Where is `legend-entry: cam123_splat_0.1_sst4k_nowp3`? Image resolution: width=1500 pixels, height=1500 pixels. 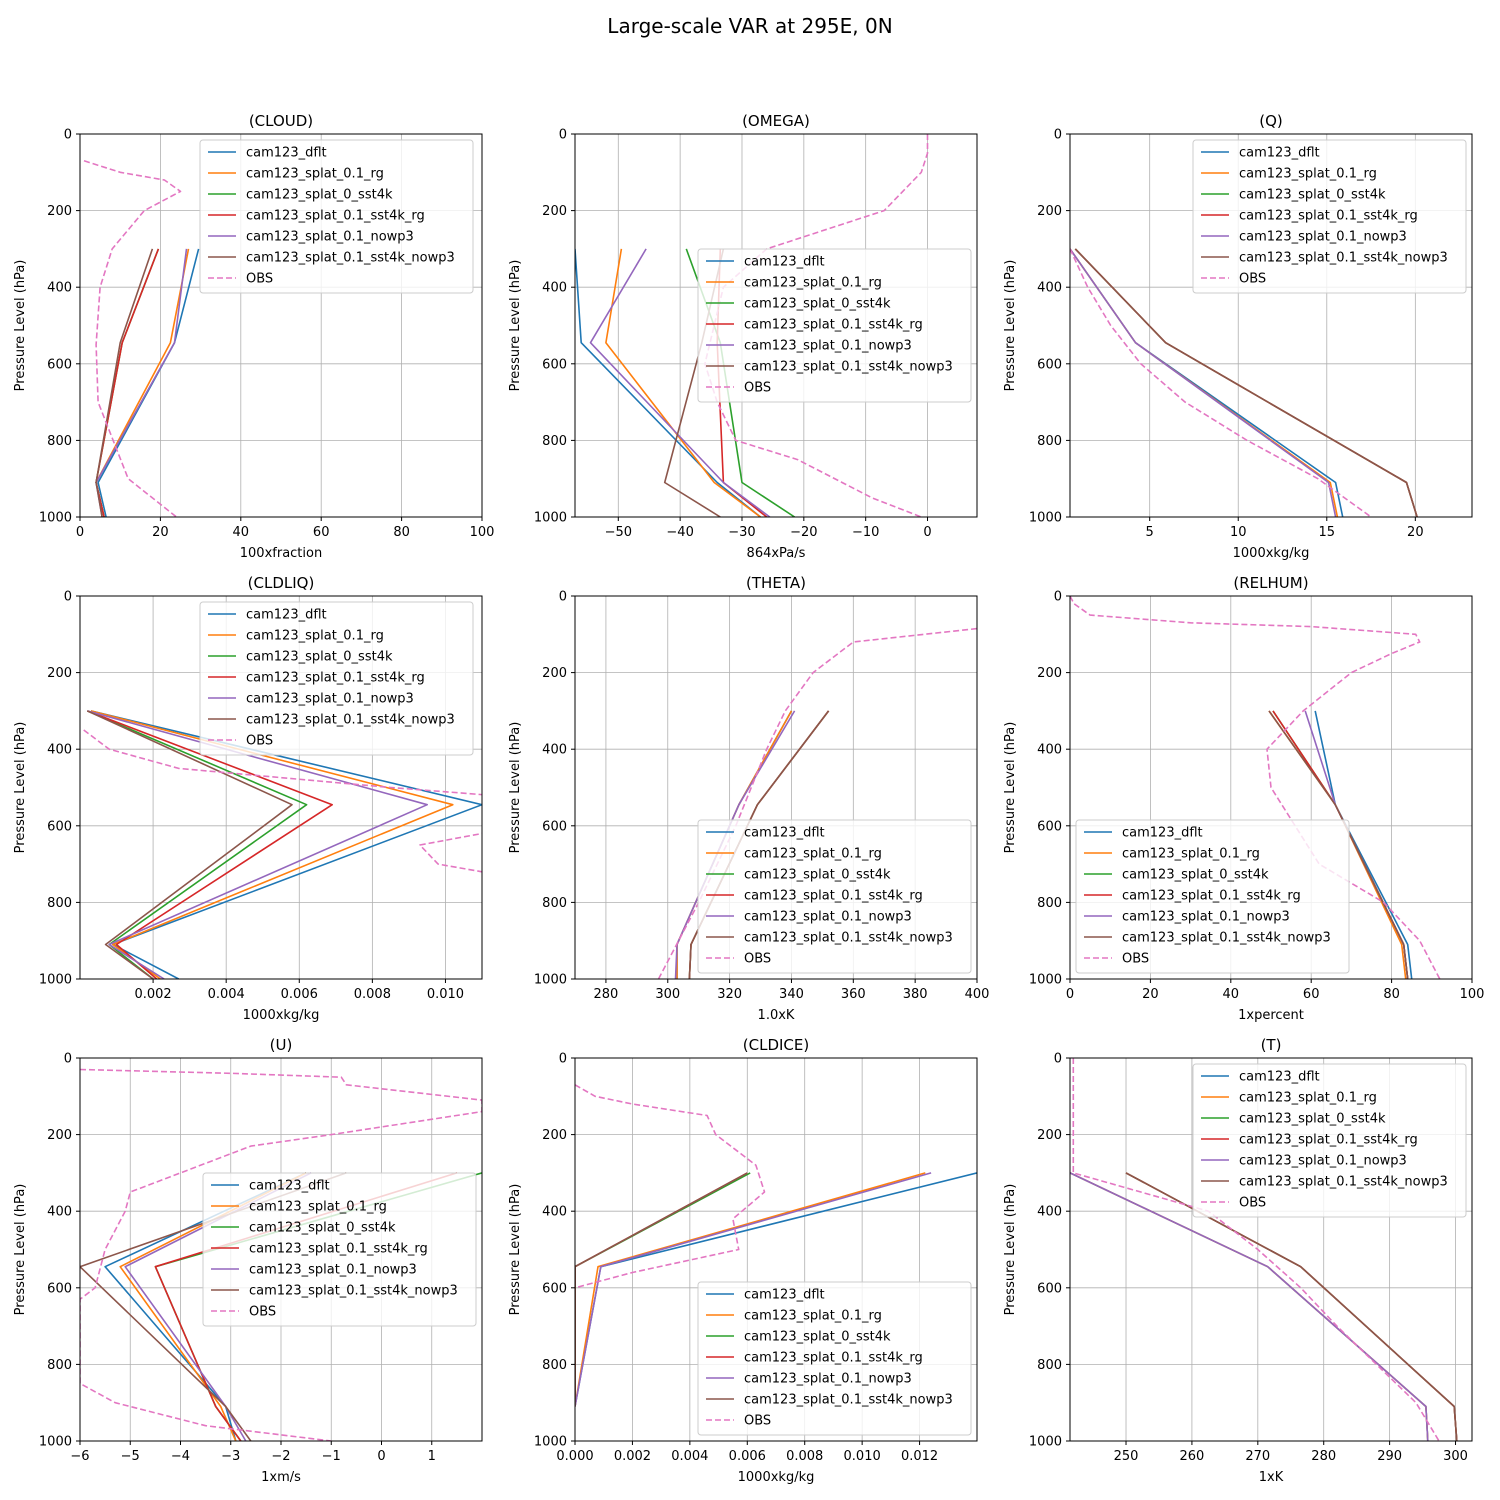 legend-entry: cam123_splat_0.1_sst4k_nowp3 is located at coordinates (1343, 258).